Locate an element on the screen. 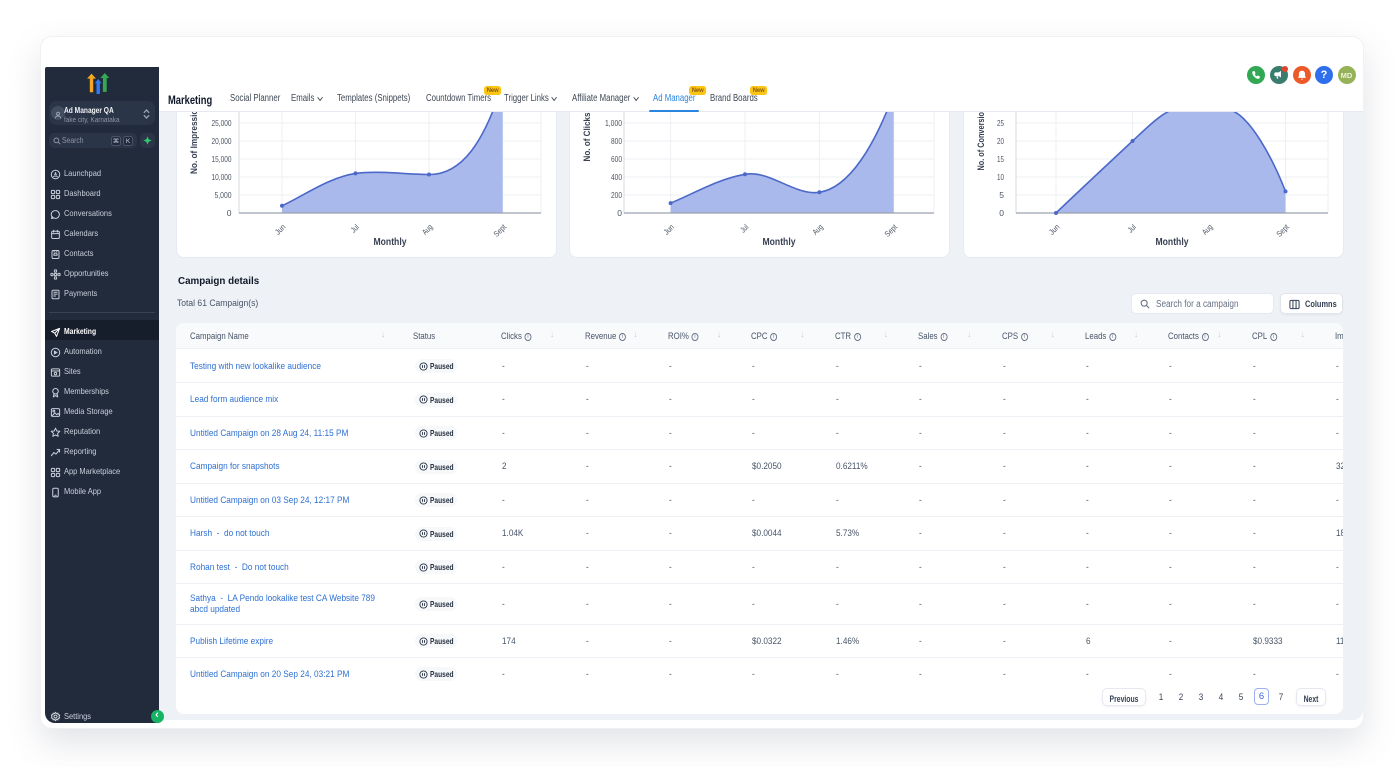  svg-text: 25 is located at coordinates (1000, 123).